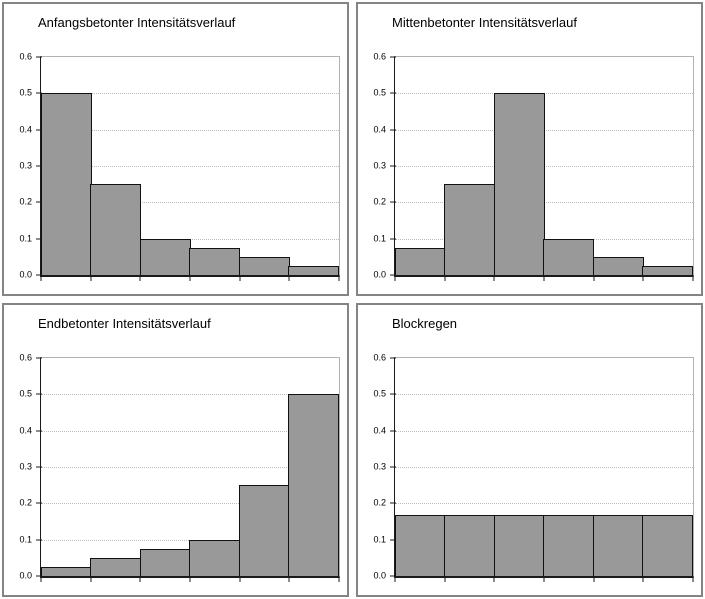 The width and height of the screenshot is (705, 599). Describe the element at coordinates (484, 22) in the screenshot. I see `chart-title: Mittenbetonter Intensitätsverlauf` at that location.